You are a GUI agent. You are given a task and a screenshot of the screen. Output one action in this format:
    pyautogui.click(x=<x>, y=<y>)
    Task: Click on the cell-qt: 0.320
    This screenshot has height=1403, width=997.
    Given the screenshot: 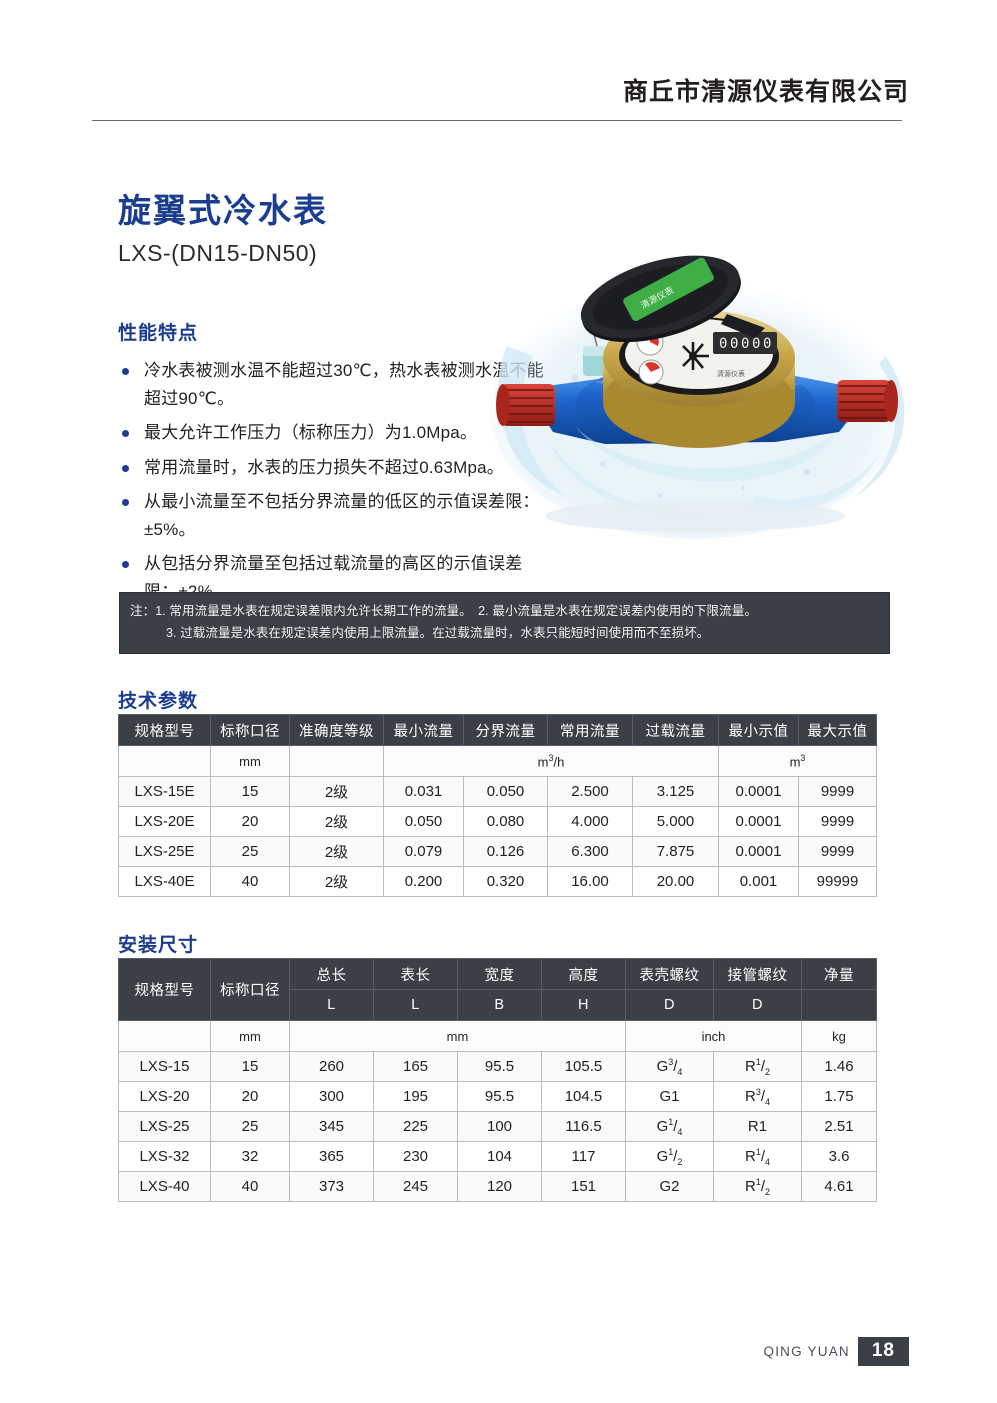 What is the action you would take?
    pyautogui.click(x=505, y=881)
    